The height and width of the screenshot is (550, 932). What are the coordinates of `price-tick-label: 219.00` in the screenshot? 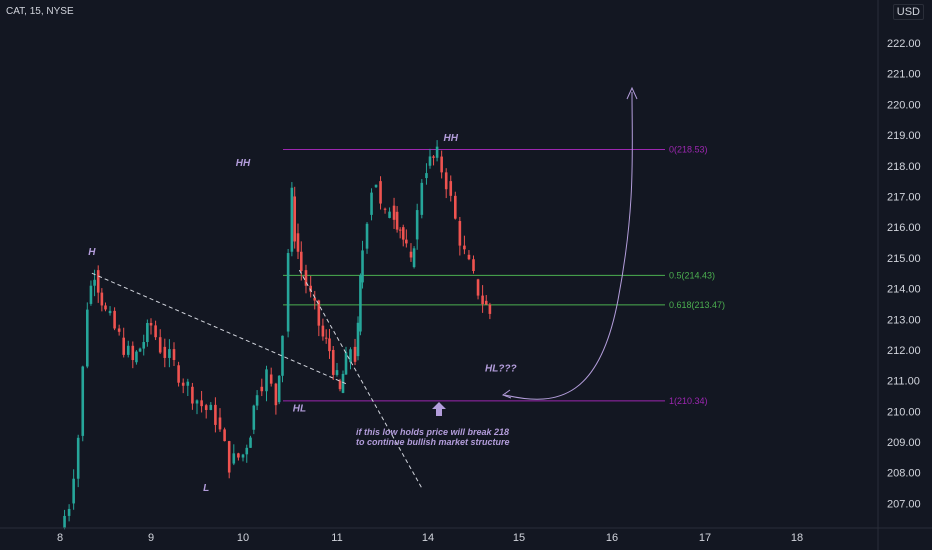 It's located at (904, 136).